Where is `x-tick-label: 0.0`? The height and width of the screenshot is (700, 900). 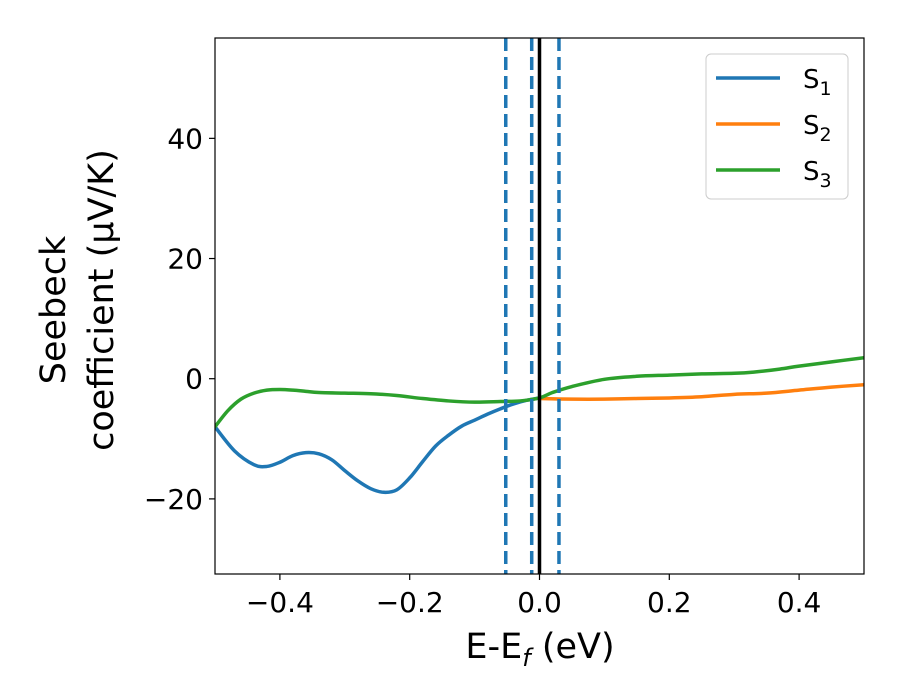
x-tick-label: 0.0 is located at coordinates (539, 602).